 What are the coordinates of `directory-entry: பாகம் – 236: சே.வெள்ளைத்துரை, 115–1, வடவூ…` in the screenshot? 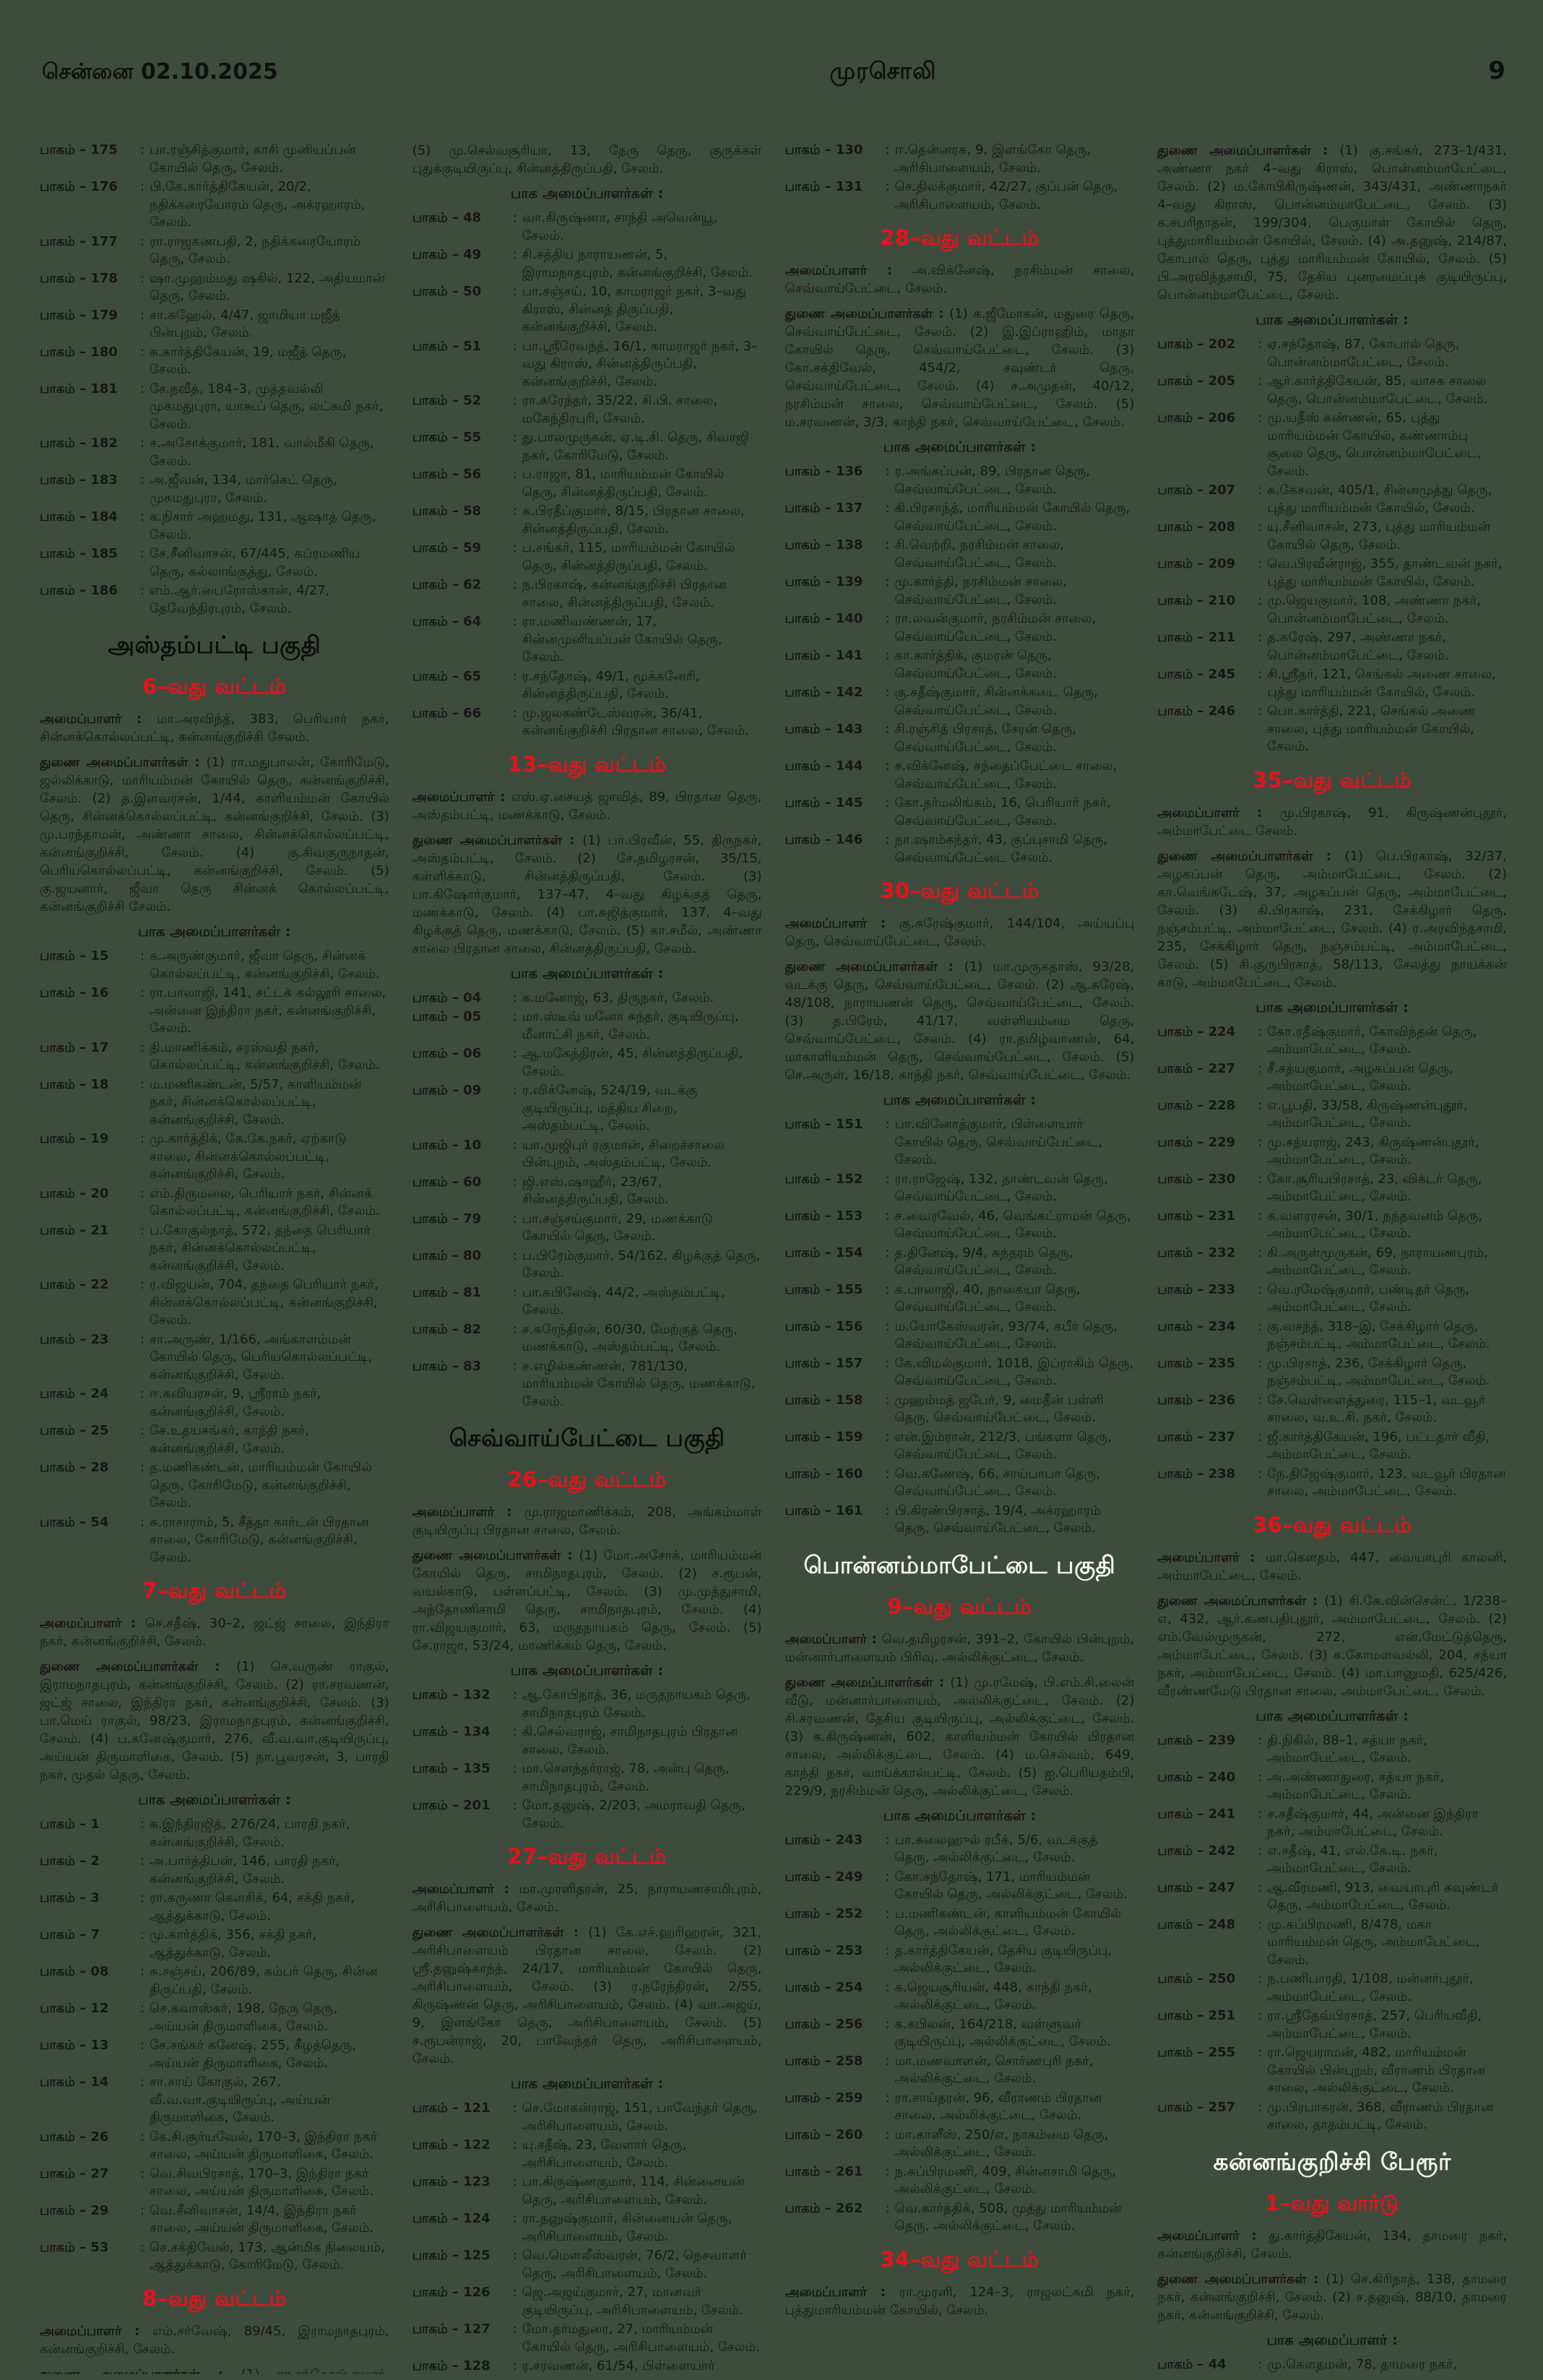 It's located at (1332, 1409).